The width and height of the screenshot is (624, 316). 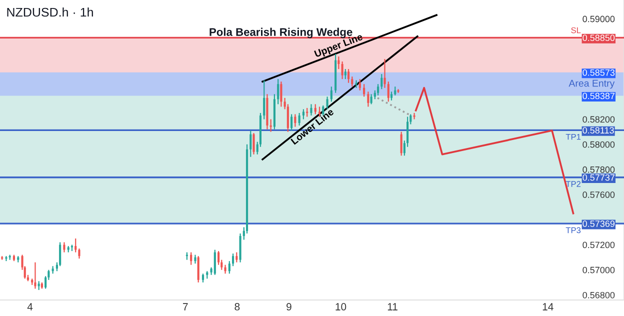 I want to click on y-tick-label: 0.58387, so click(x=598, y=96).